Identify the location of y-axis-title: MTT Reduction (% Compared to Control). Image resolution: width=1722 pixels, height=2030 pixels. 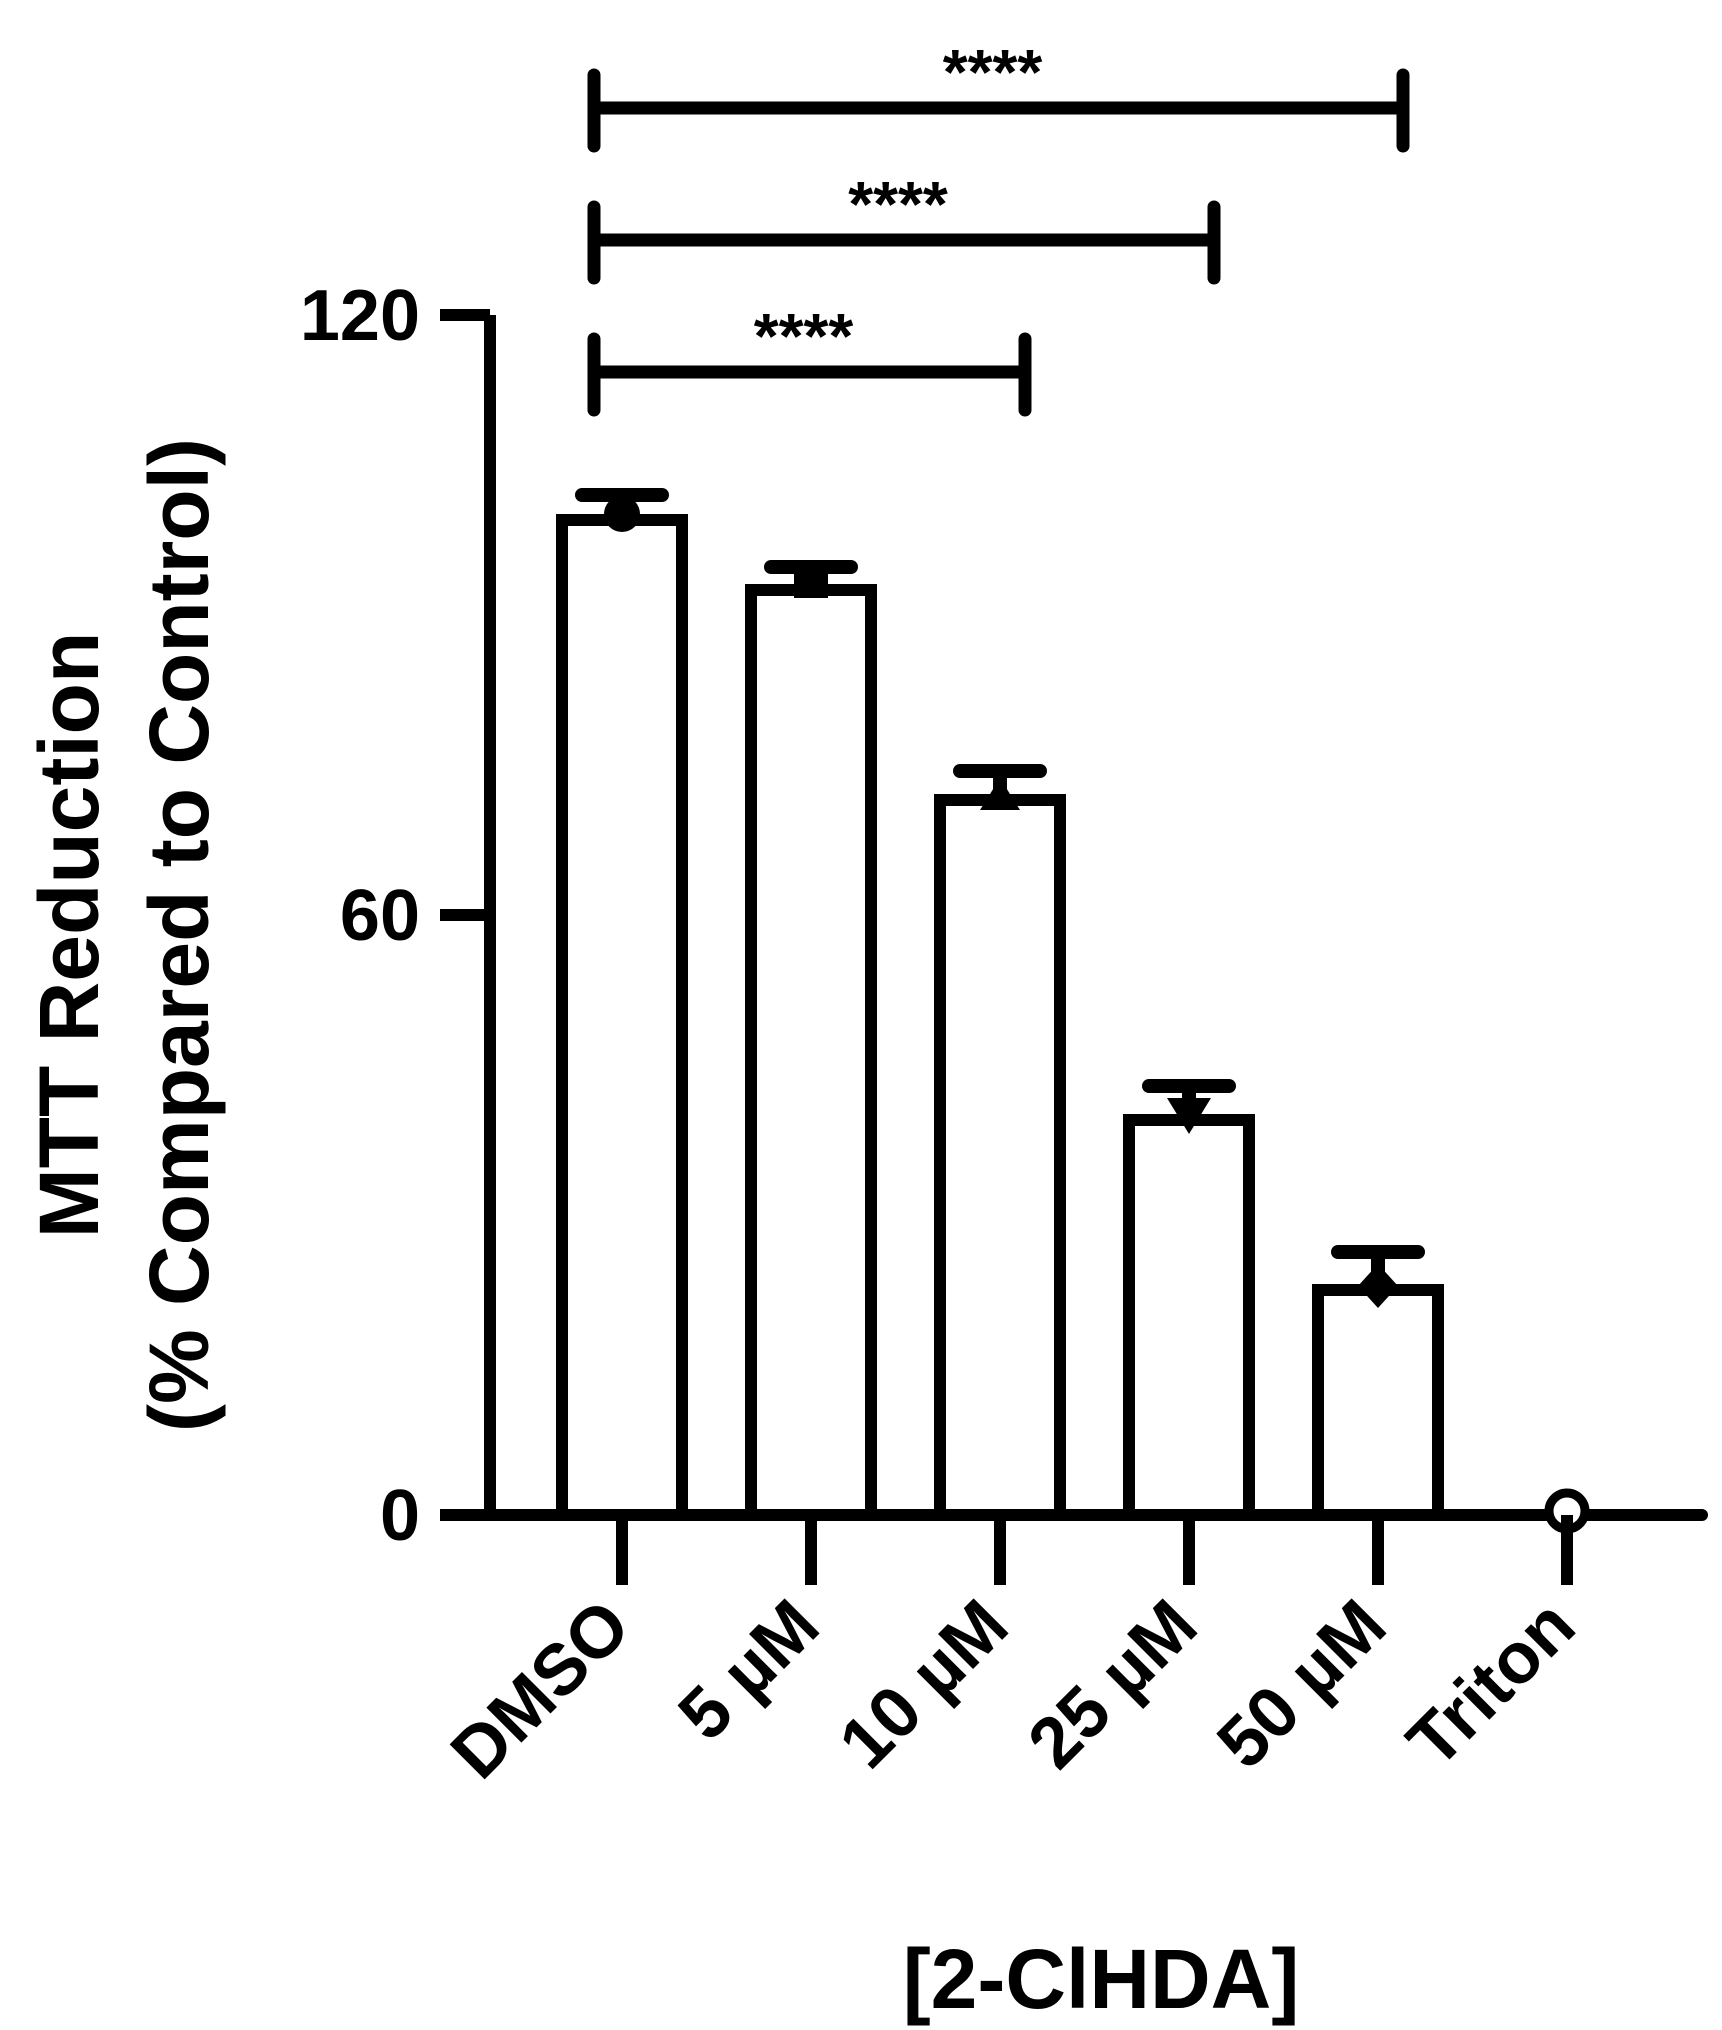
(124, 935).